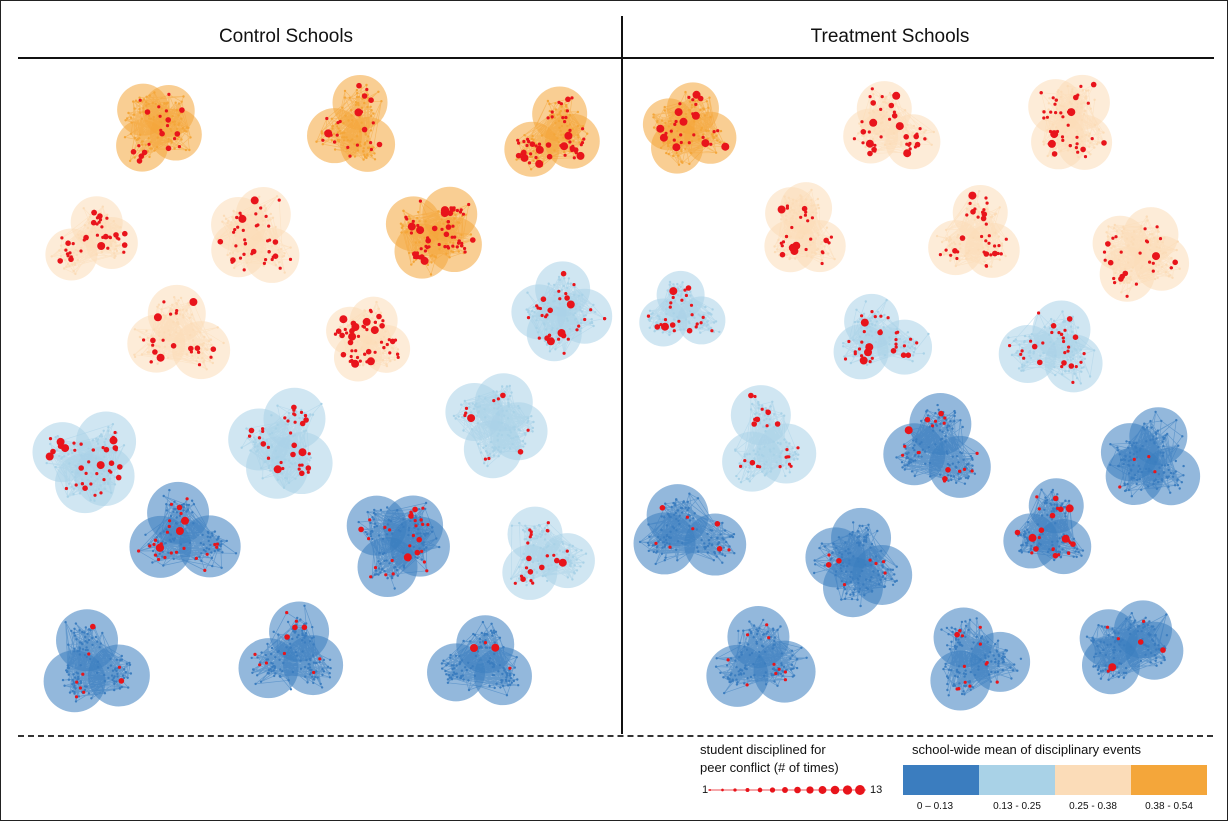  What do you see at coordinates (890, 36) in the screenshot?
I see `treatment-schools-title: Treatment Schools` at bounding box center [890, 36].